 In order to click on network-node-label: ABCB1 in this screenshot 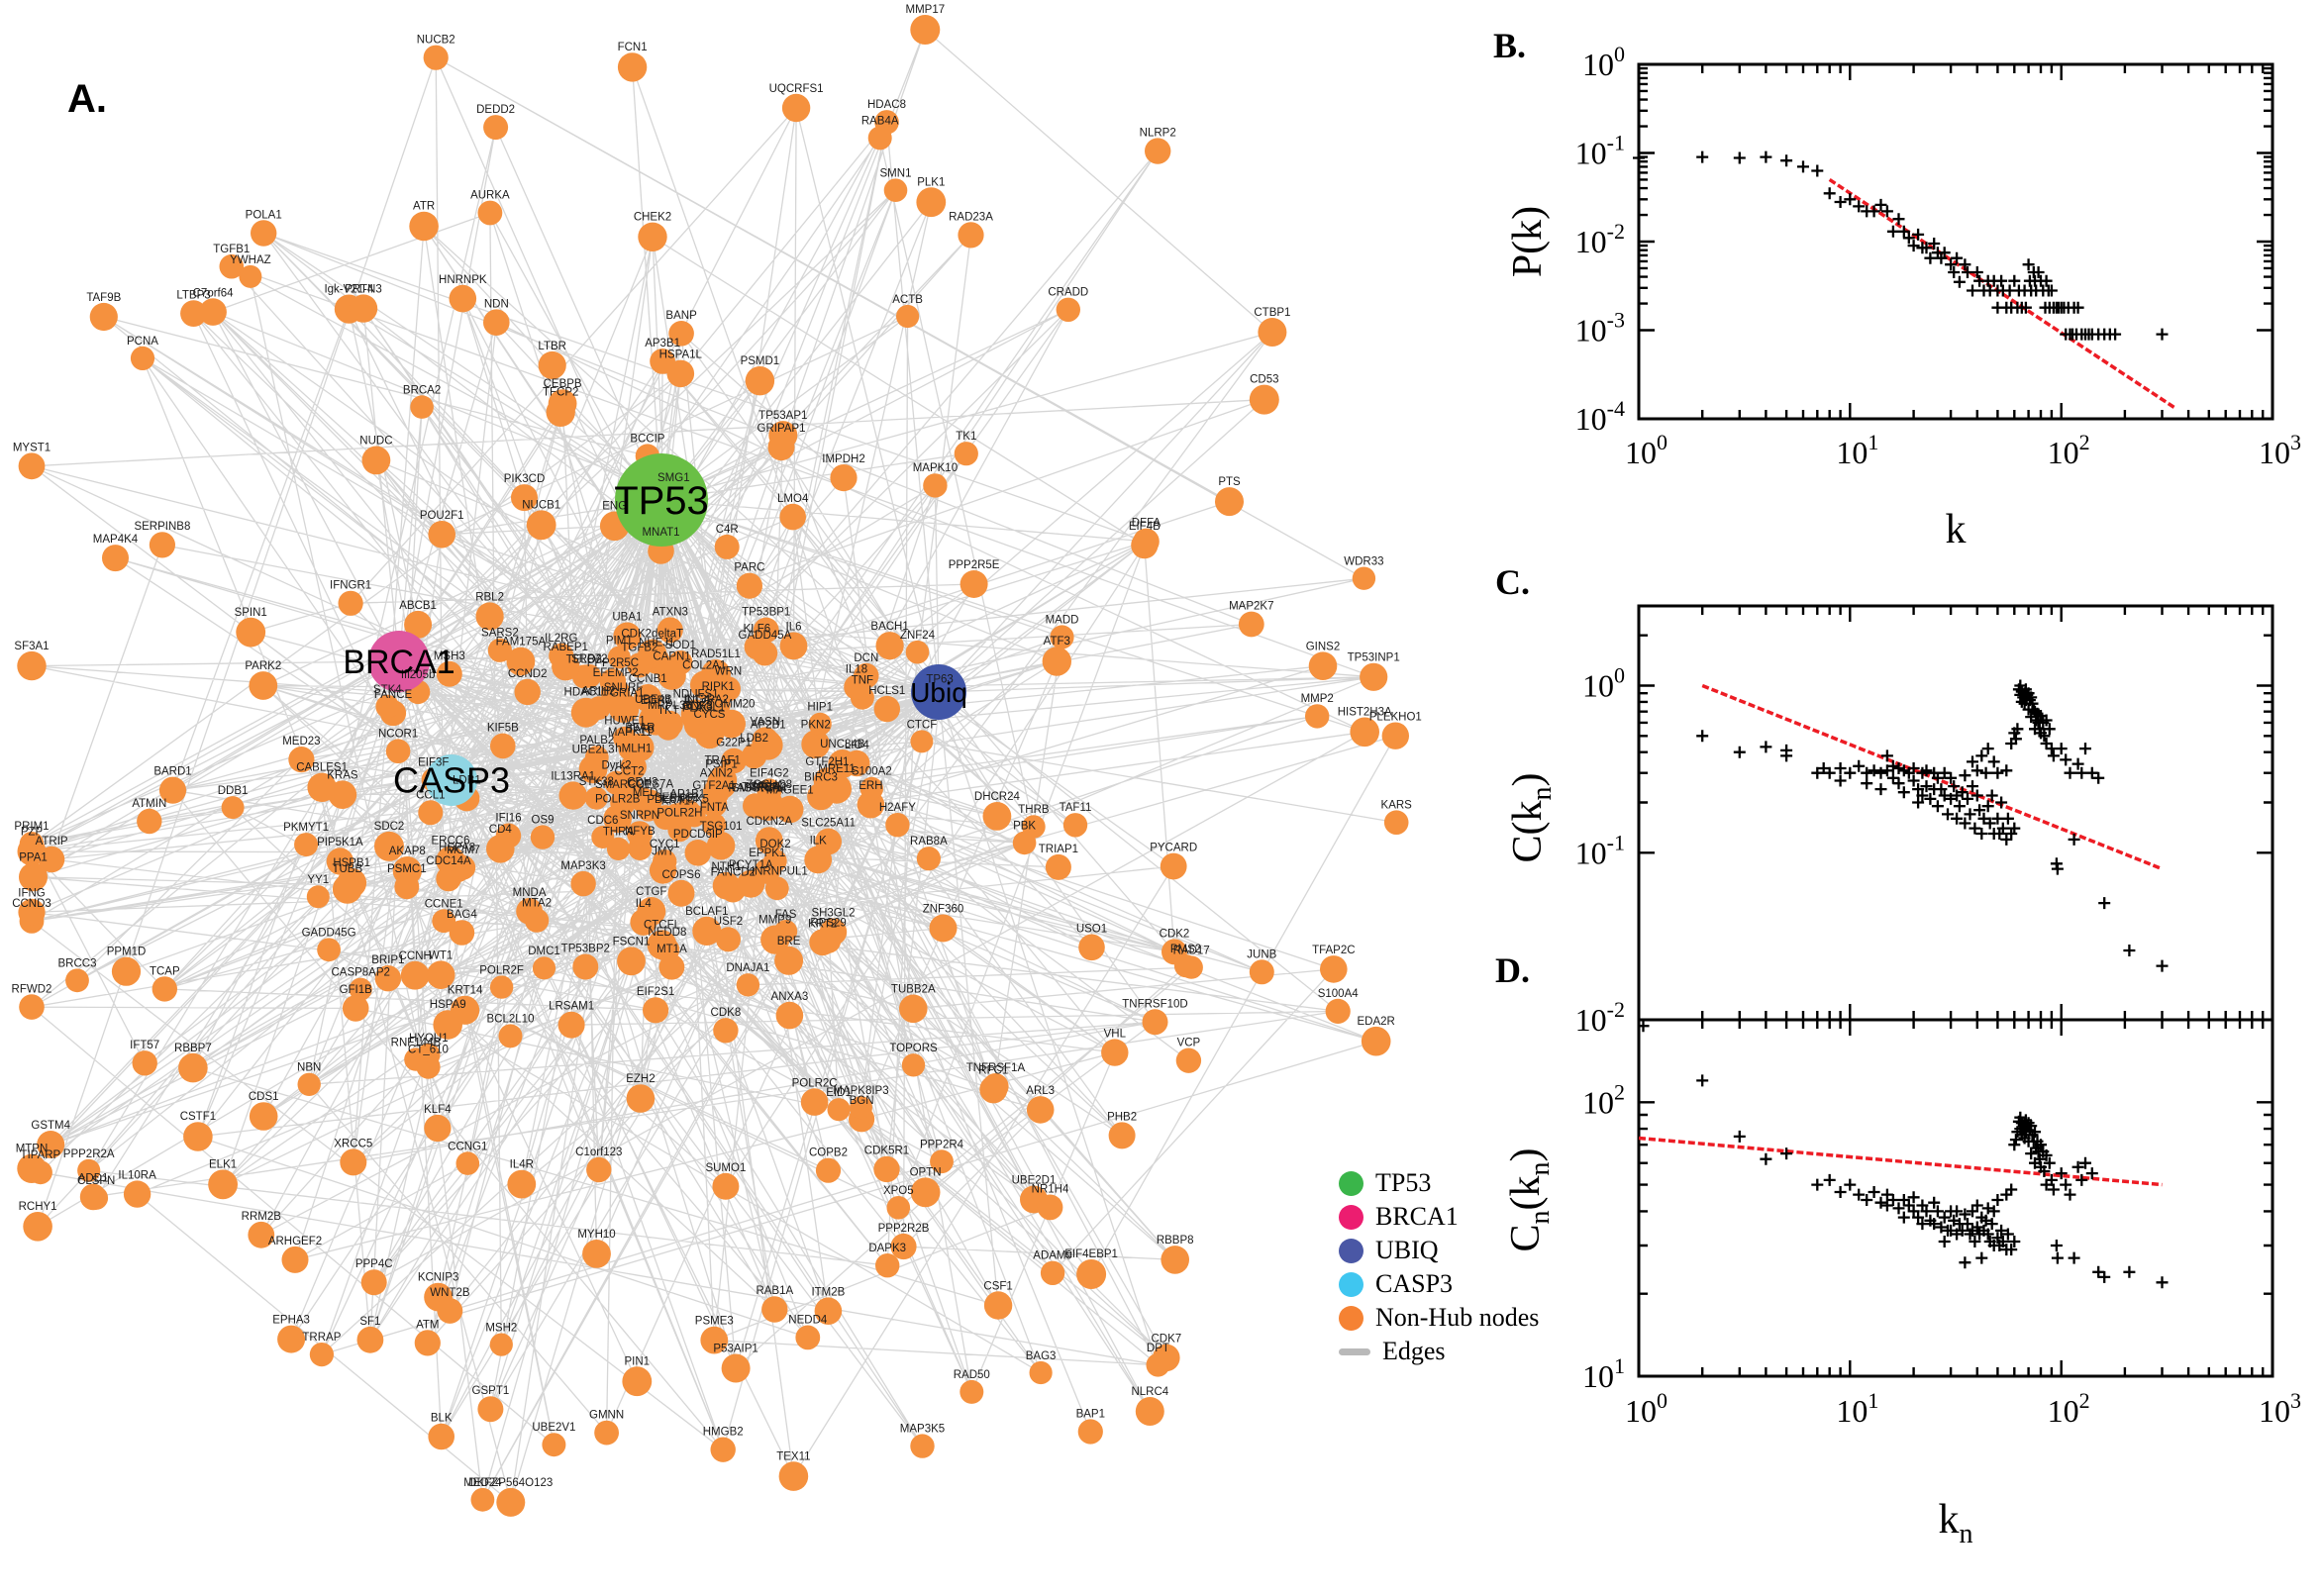, I will do `click(418, 606)`.